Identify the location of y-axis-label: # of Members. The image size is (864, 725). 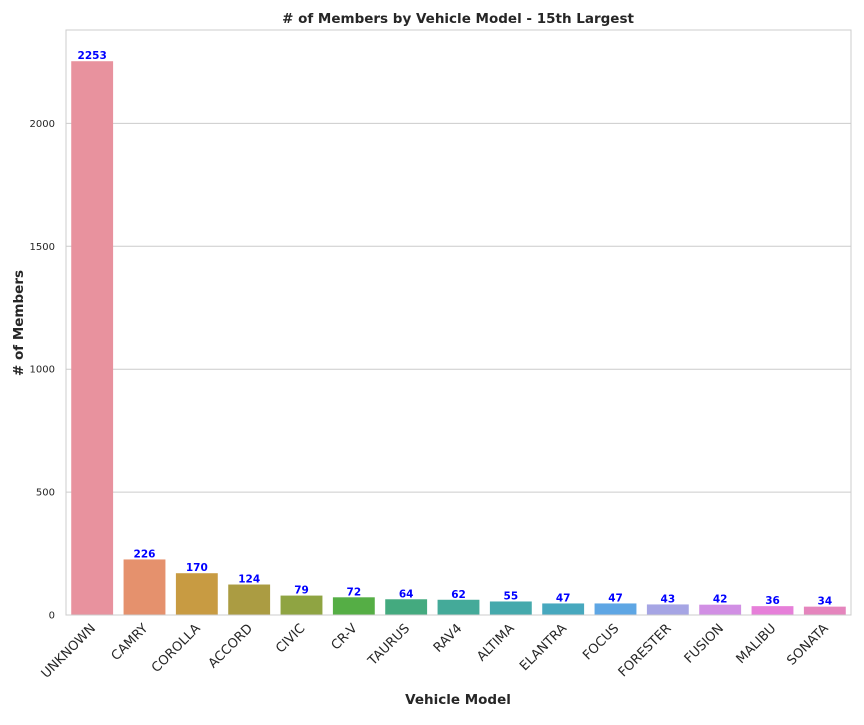
(19, 323).